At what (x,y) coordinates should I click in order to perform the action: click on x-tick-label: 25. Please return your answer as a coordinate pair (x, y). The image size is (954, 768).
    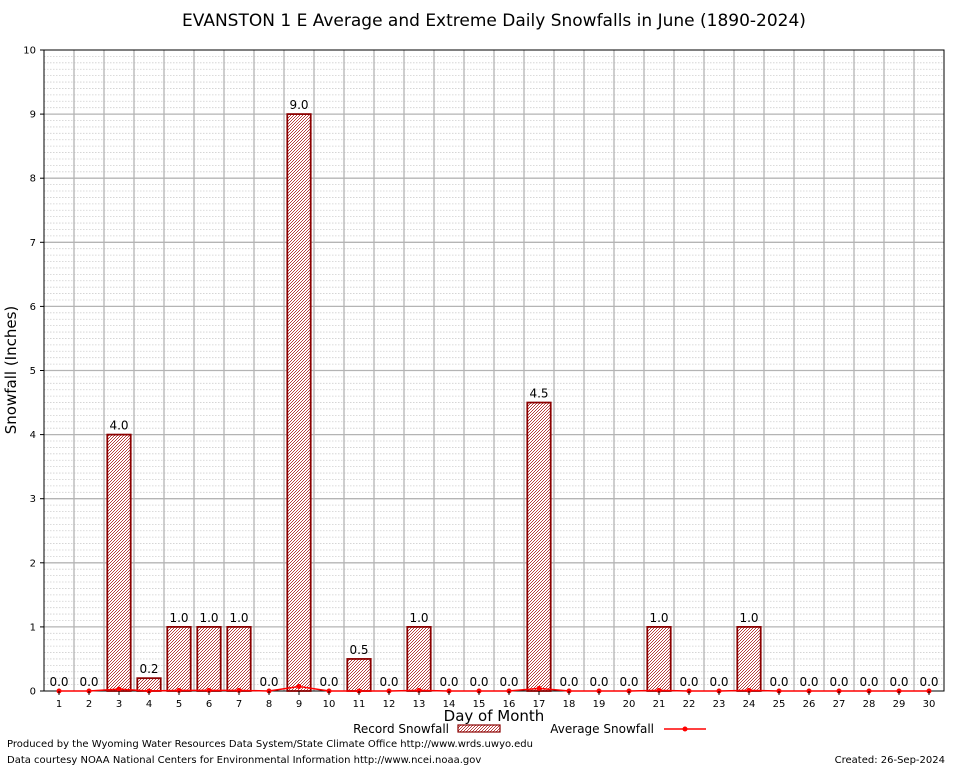
    Looking at the image, I should click on (779, 704).